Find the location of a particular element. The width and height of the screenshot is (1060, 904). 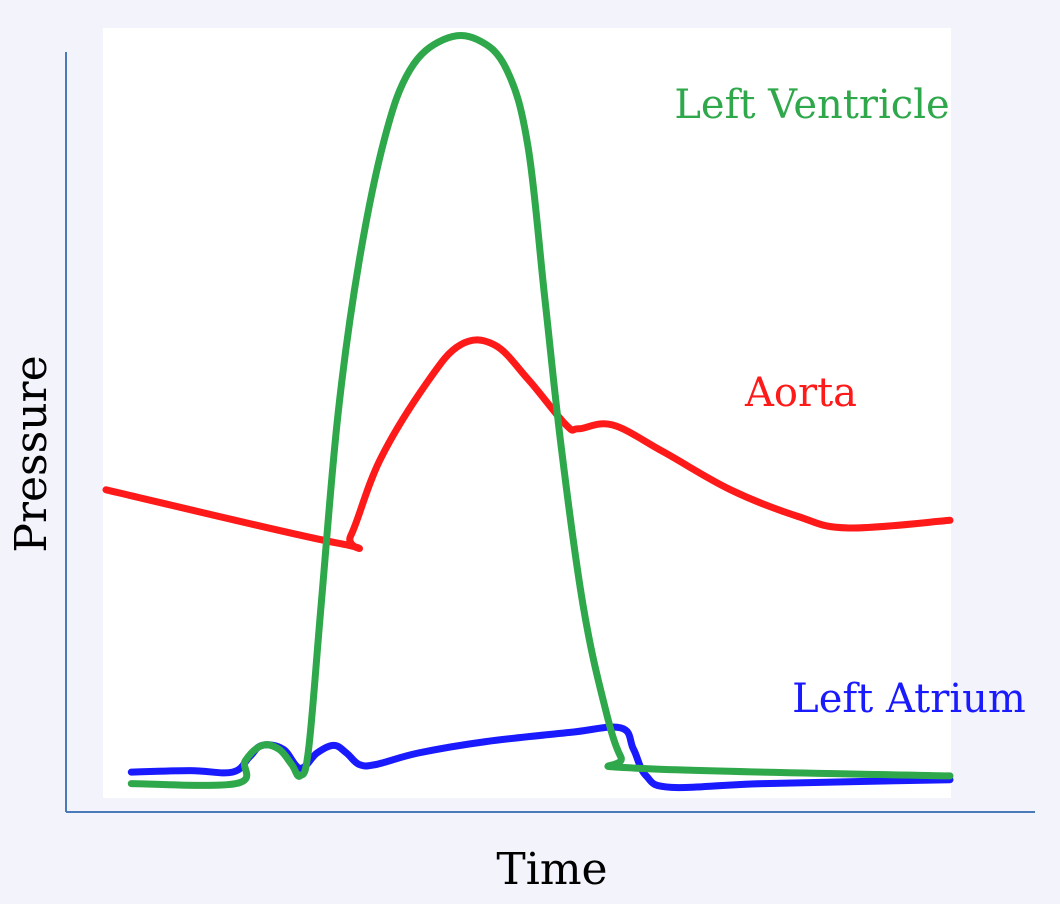

left-atrium-label: Left Atrium is located at coordinates (909, 699).